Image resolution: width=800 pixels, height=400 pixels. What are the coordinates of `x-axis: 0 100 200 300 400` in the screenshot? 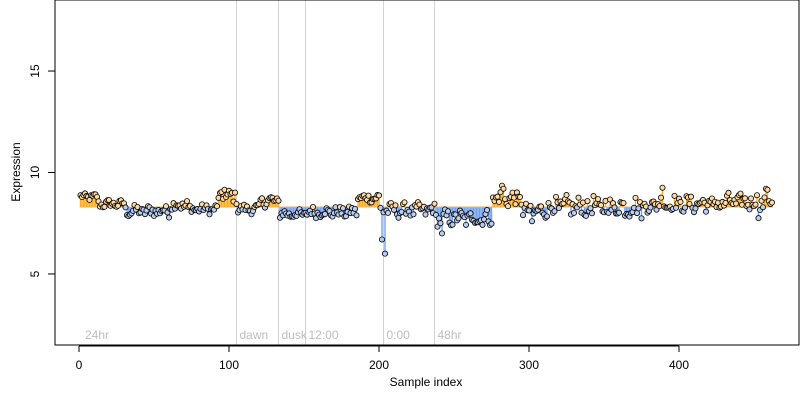 It's located at (382, 358).